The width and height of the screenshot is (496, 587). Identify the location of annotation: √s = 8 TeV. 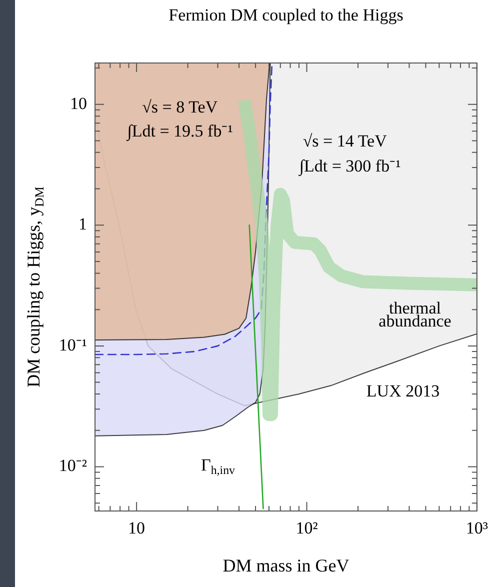
(180, 106).